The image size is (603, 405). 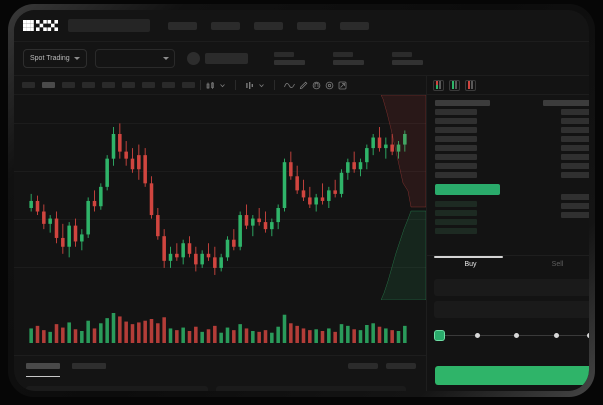 What do you see at coordinates (403, 197) in the screenshot?
I see `depth-chart-overlay` at bounding box center [403, 197].